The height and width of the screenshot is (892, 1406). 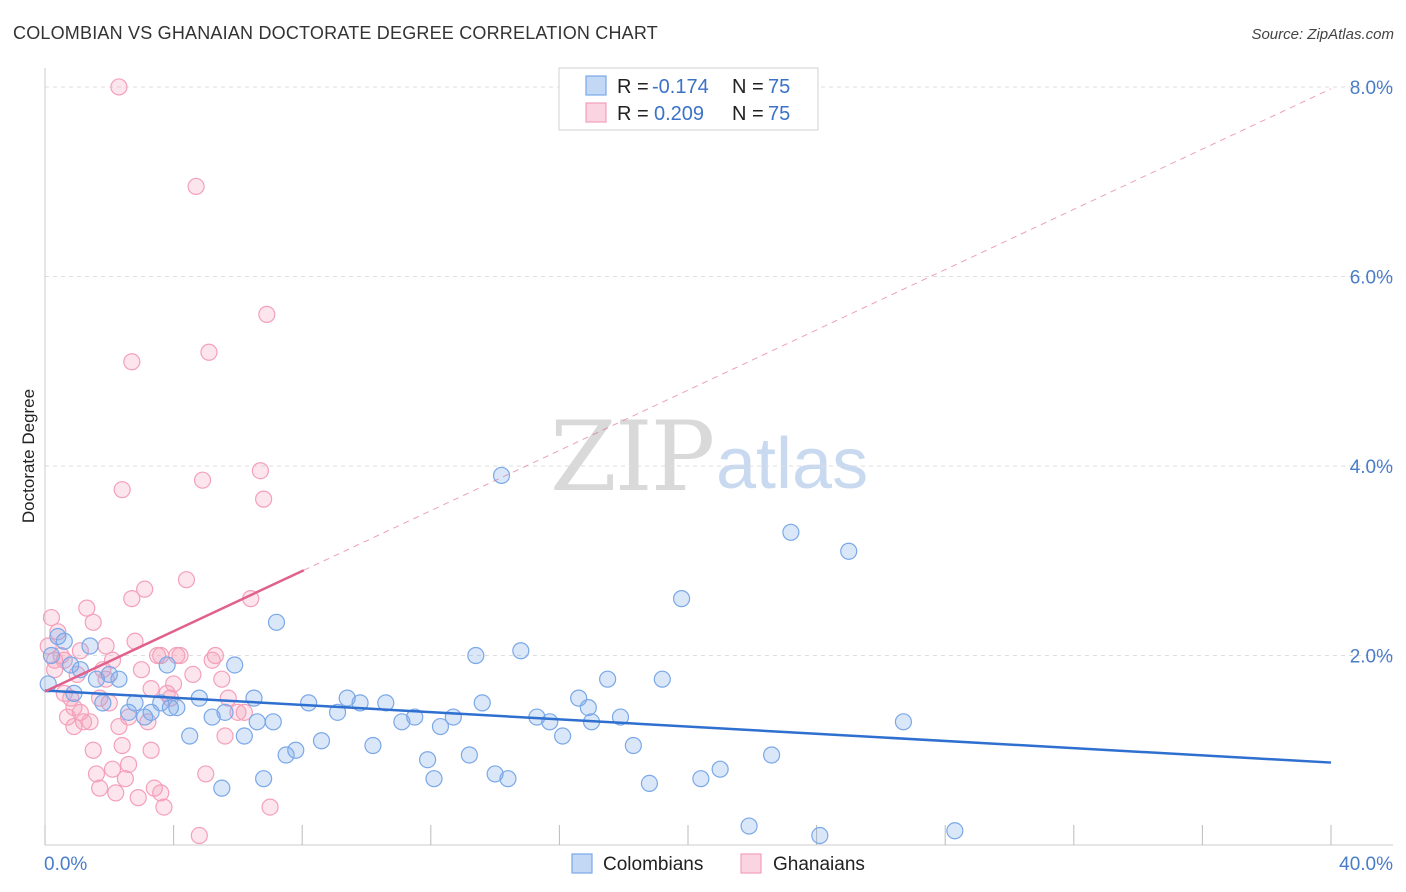 I want to click on y-axis-label: Doctorate Degree, so click(x=28, y=456).